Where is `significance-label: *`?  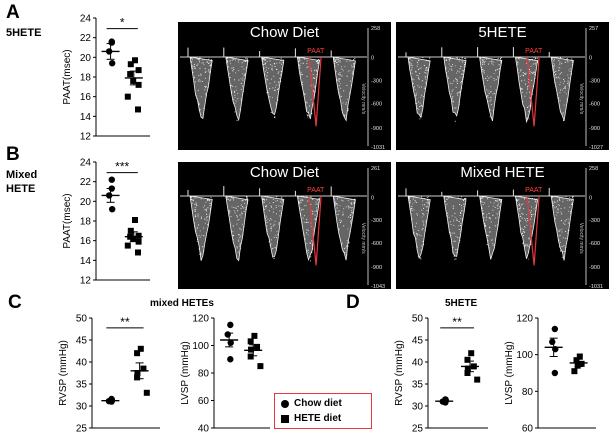 significance-label: * is located at coordinates (122, 23).